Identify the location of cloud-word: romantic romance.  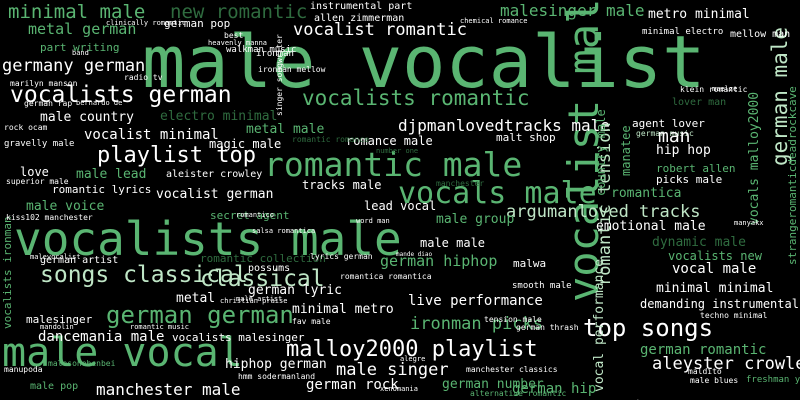
(331, 139).